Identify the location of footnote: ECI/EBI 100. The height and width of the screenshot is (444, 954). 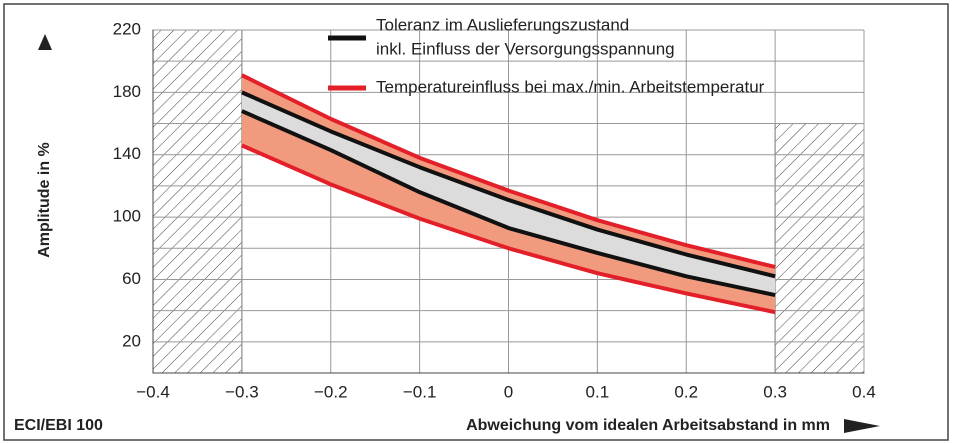
(58, 425).